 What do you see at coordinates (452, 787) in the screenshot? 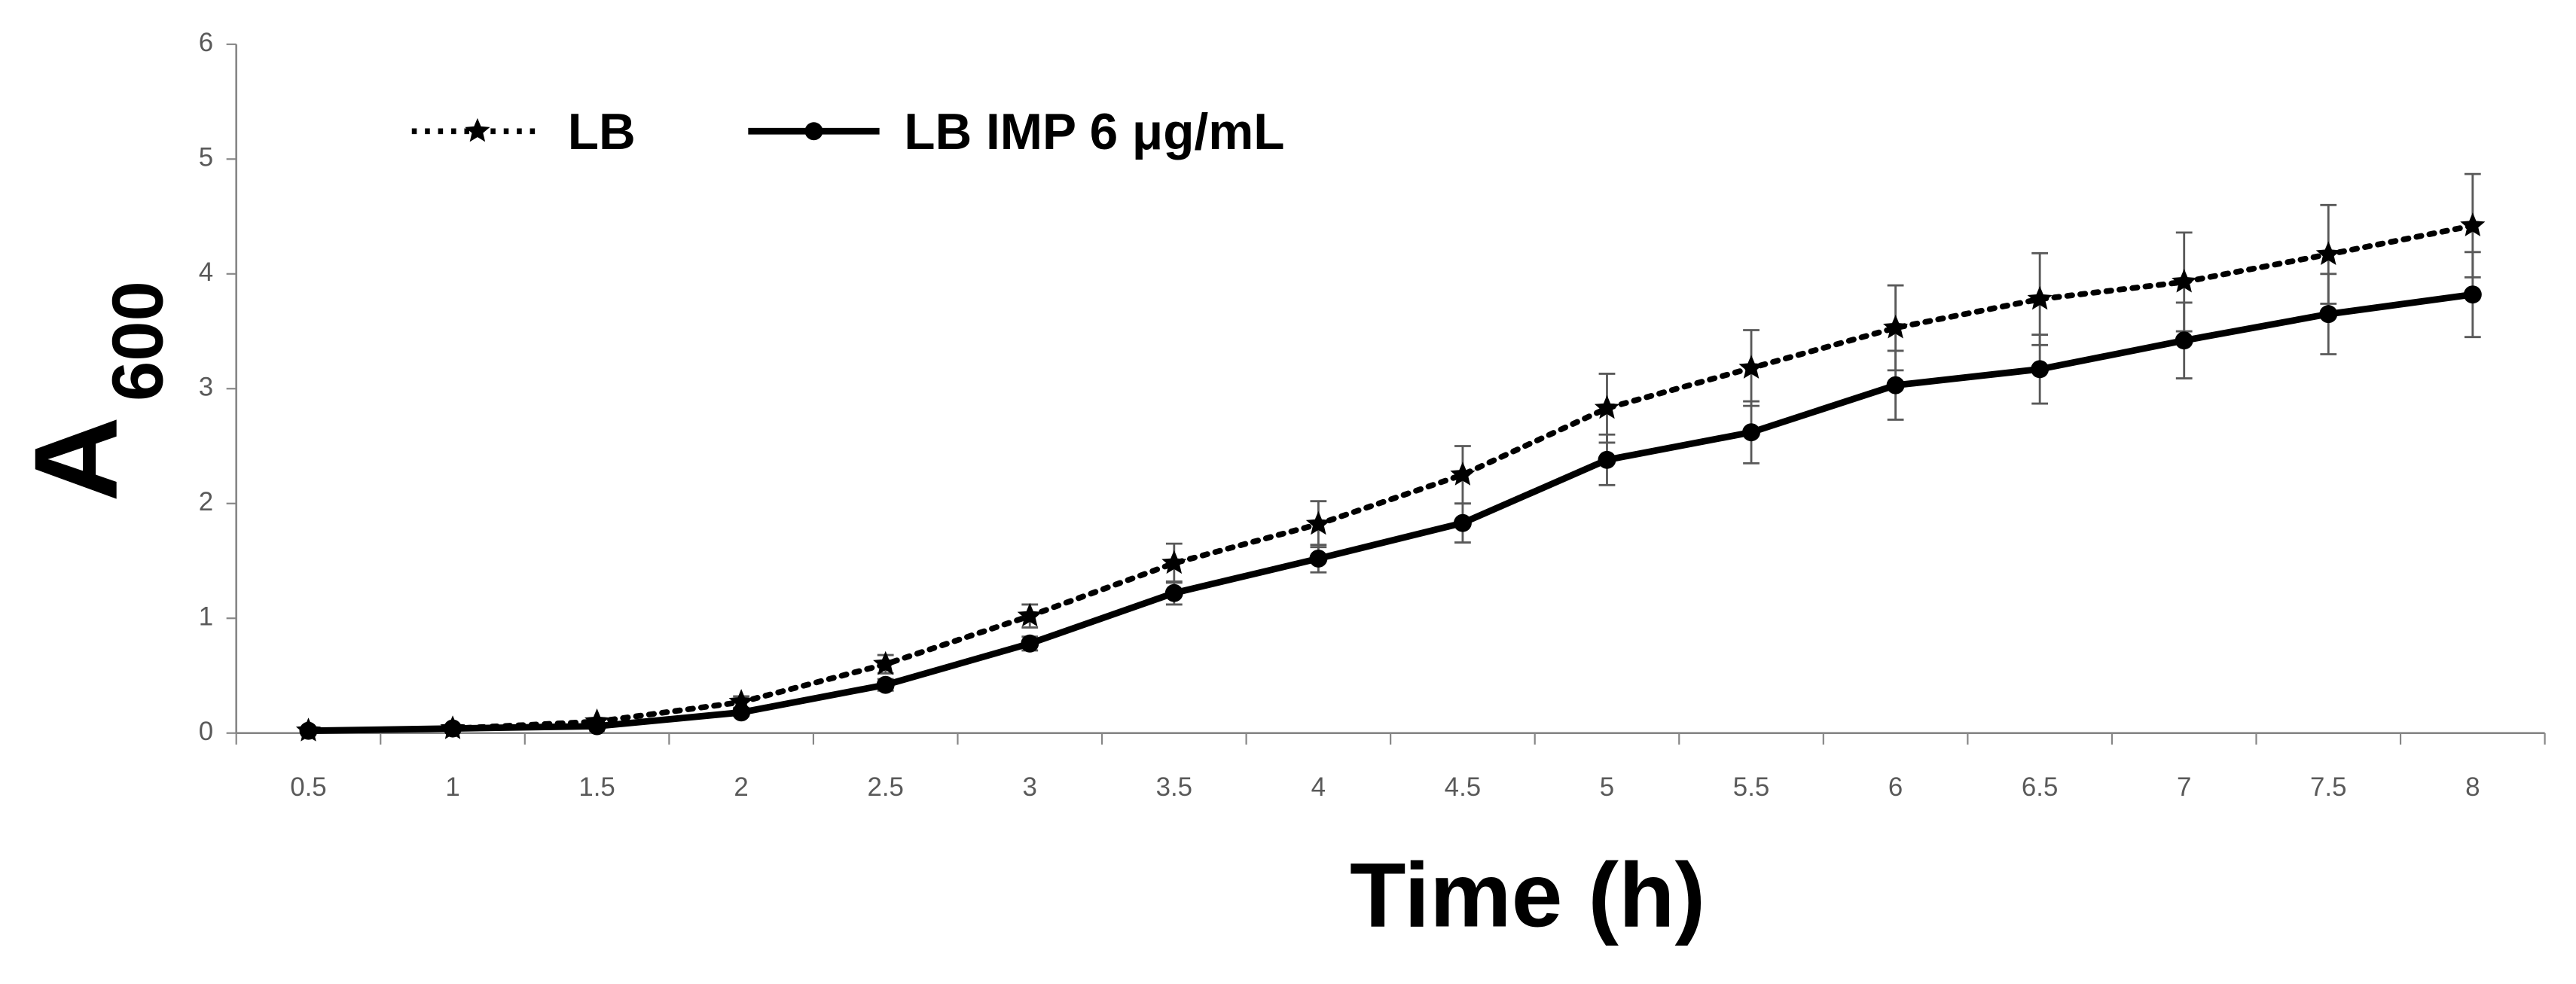
I see `x-tick-label: 1` at bounding box center [452, 787].